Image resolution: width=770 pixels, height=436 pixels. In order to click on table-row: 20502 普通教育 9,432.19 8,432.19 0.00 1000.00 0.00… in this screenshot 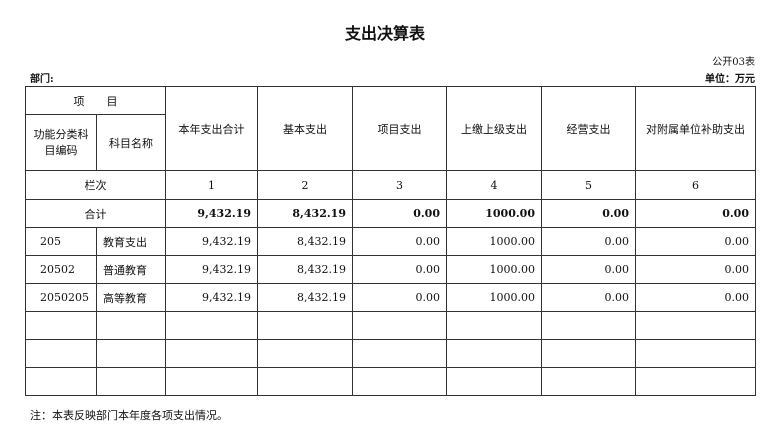, I will do `click(390, 269)`.